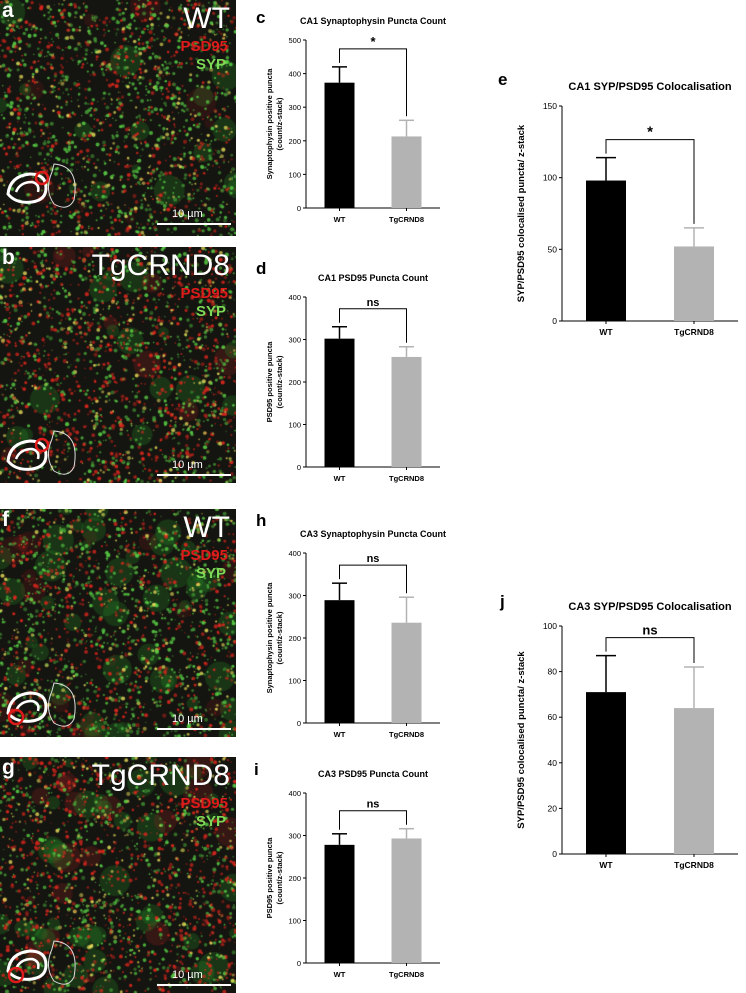 This screenshot has height=993, width=746. Describe the element at coordinates (553, 808) in the screenshot. I see `y-tick-label: 20` at that location.